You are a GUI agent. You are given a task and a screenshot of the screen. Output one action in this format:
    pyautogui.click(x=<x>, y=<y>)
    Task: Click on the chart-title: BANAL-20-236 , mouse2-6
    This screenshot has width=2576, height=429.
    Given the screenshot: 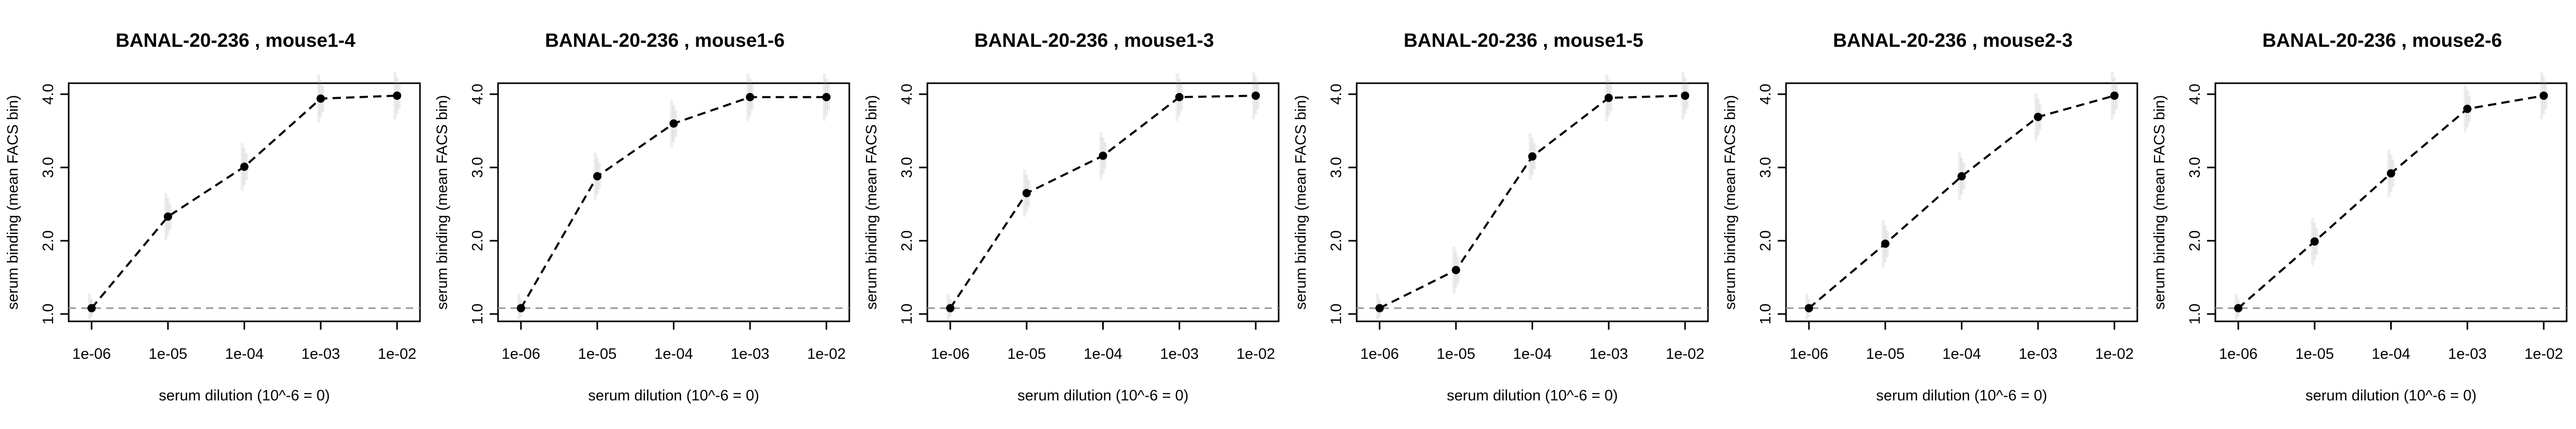 What is the action you would take?
    pyautogui.click(x=2382, y=40)
    